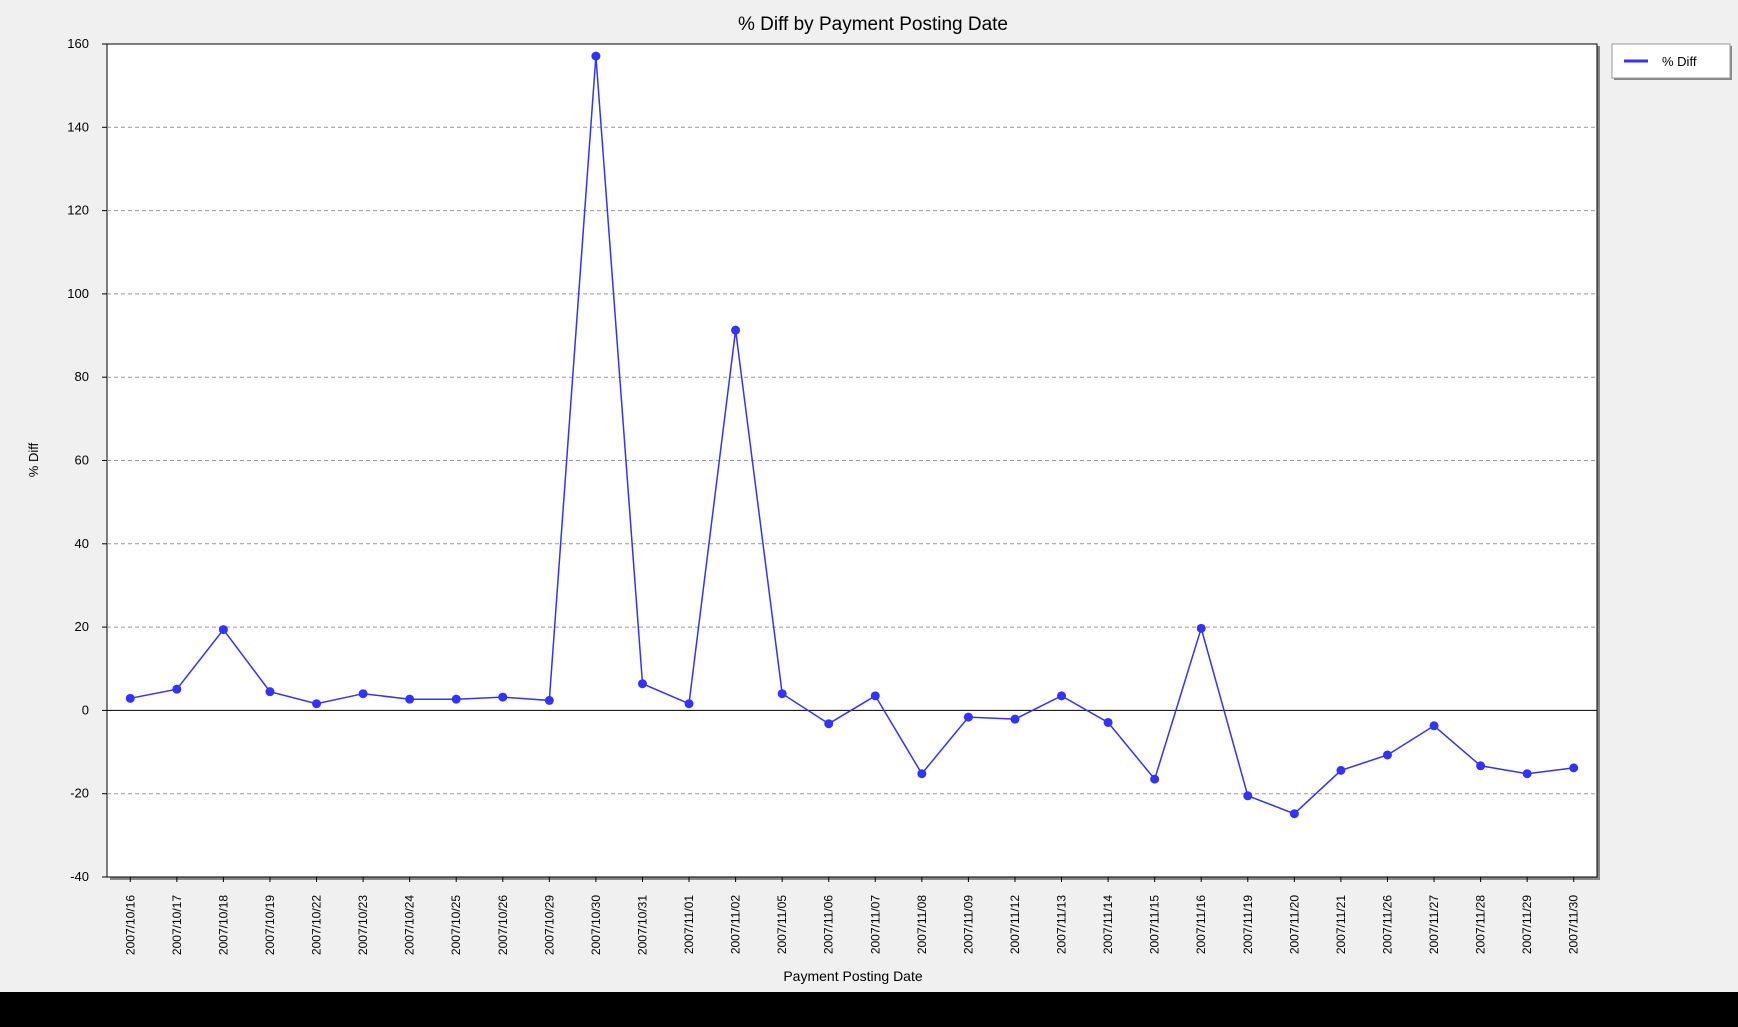 The width and height of the screenshot is (1738, 1027). Describe the element at coordinates (1155, 924) in the screenshot. I see `x-tick-label: 2007/11/15` at that location.